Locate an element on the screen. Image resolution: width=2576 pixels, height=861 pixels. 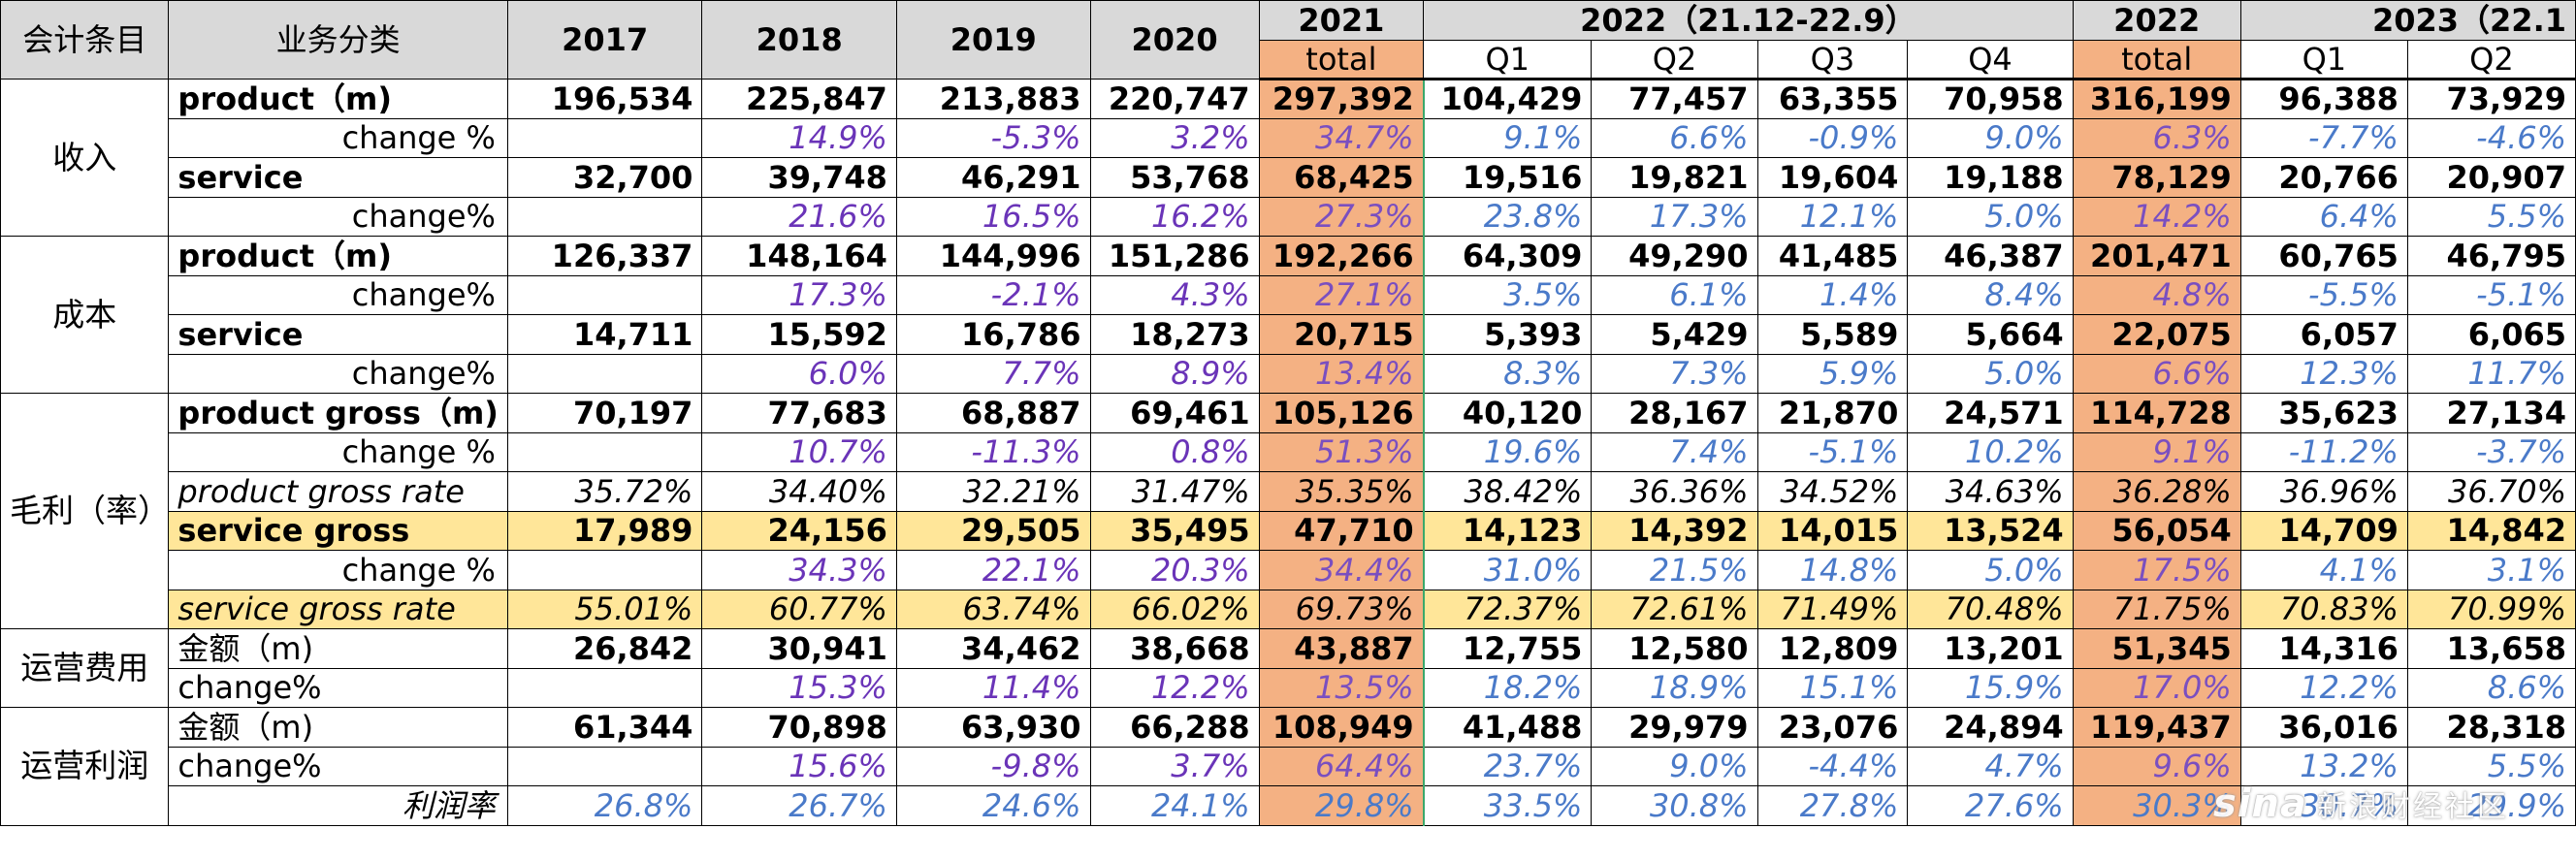
table-cell: 15.6% is located at coordinates (799, 766).